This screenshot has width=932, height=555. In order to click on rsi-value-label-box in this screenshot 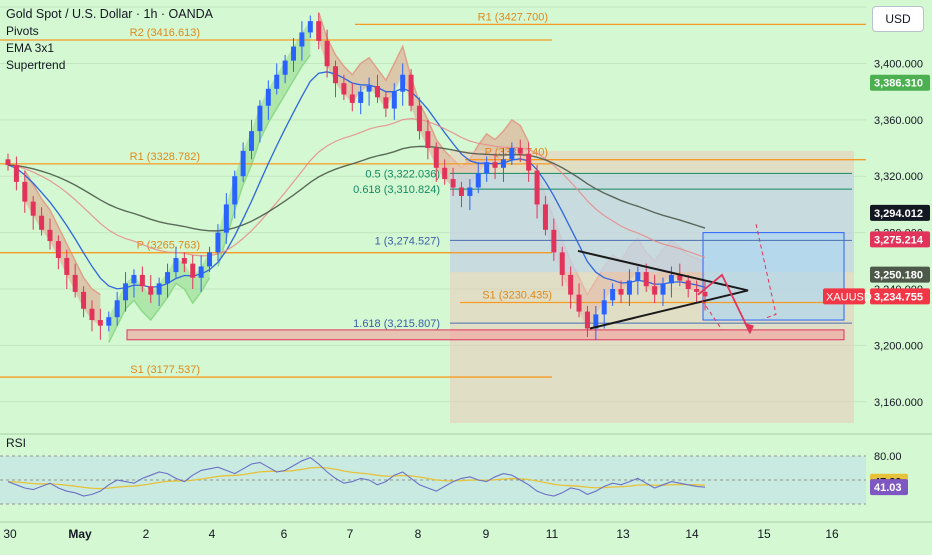, I will do `click(889, 487)`.